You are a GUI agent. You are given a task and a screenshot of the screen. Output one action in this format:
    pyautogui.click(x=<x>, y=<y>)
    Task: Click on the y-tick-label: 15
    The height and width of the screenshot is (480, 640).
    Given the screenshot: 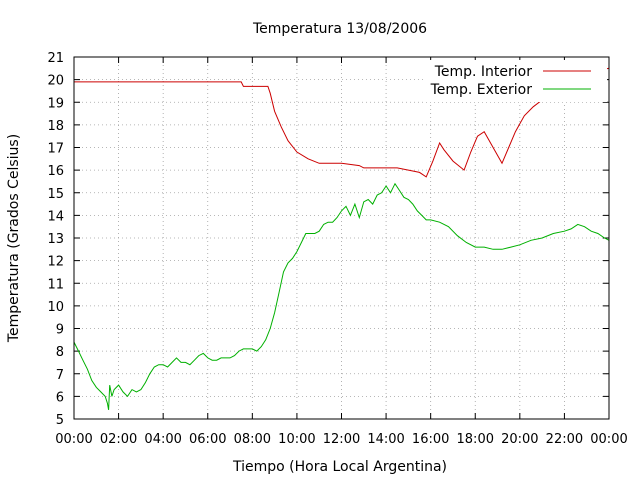 What is the action you would take?
    pyautogui.click(x=55, y=194)
    